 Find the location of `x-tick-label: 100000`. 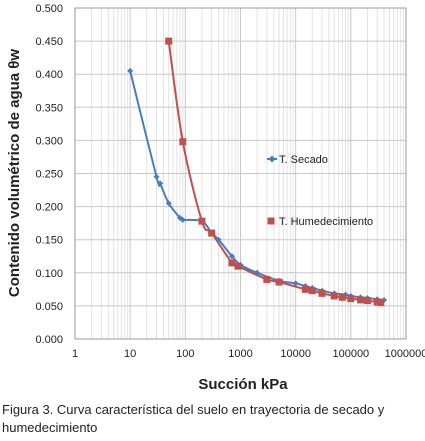

x-tick-label: 100000 is located at coordinates (350, 354).